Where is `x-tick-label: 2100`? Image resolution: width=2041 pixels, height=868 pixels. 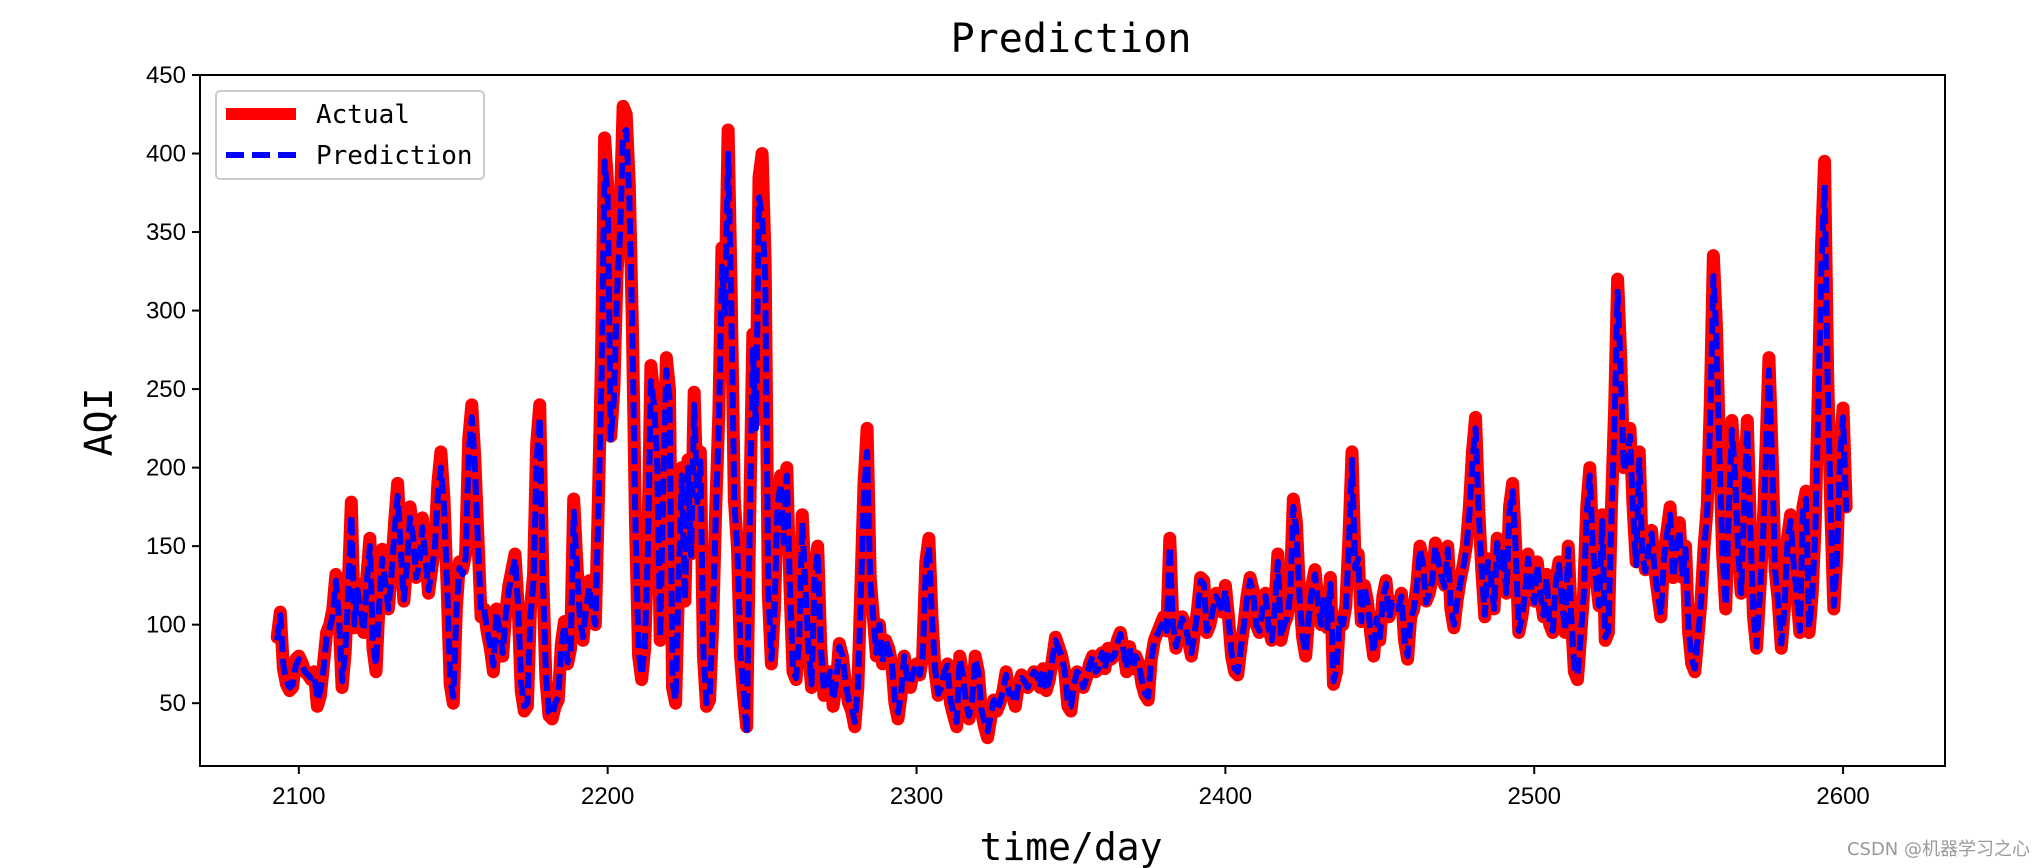
x-tick-label: 2100 is located at coordinates (298, 796).